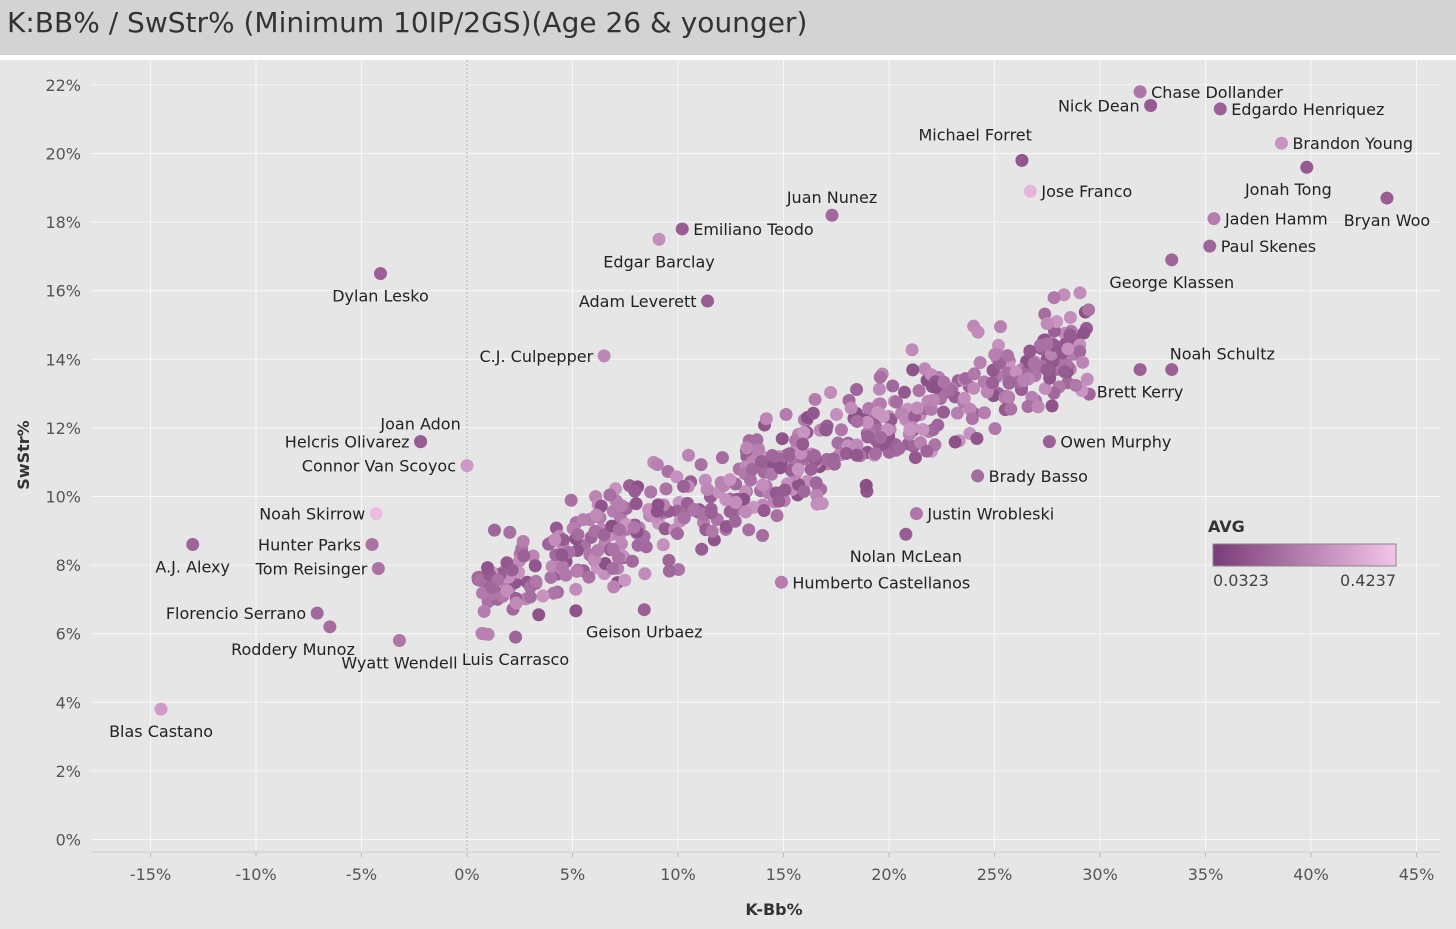 This screenshot has height=929, width=1456. Describe the element at coordinates (728, 57) in the screenshot. I see `title-divider` at that location.